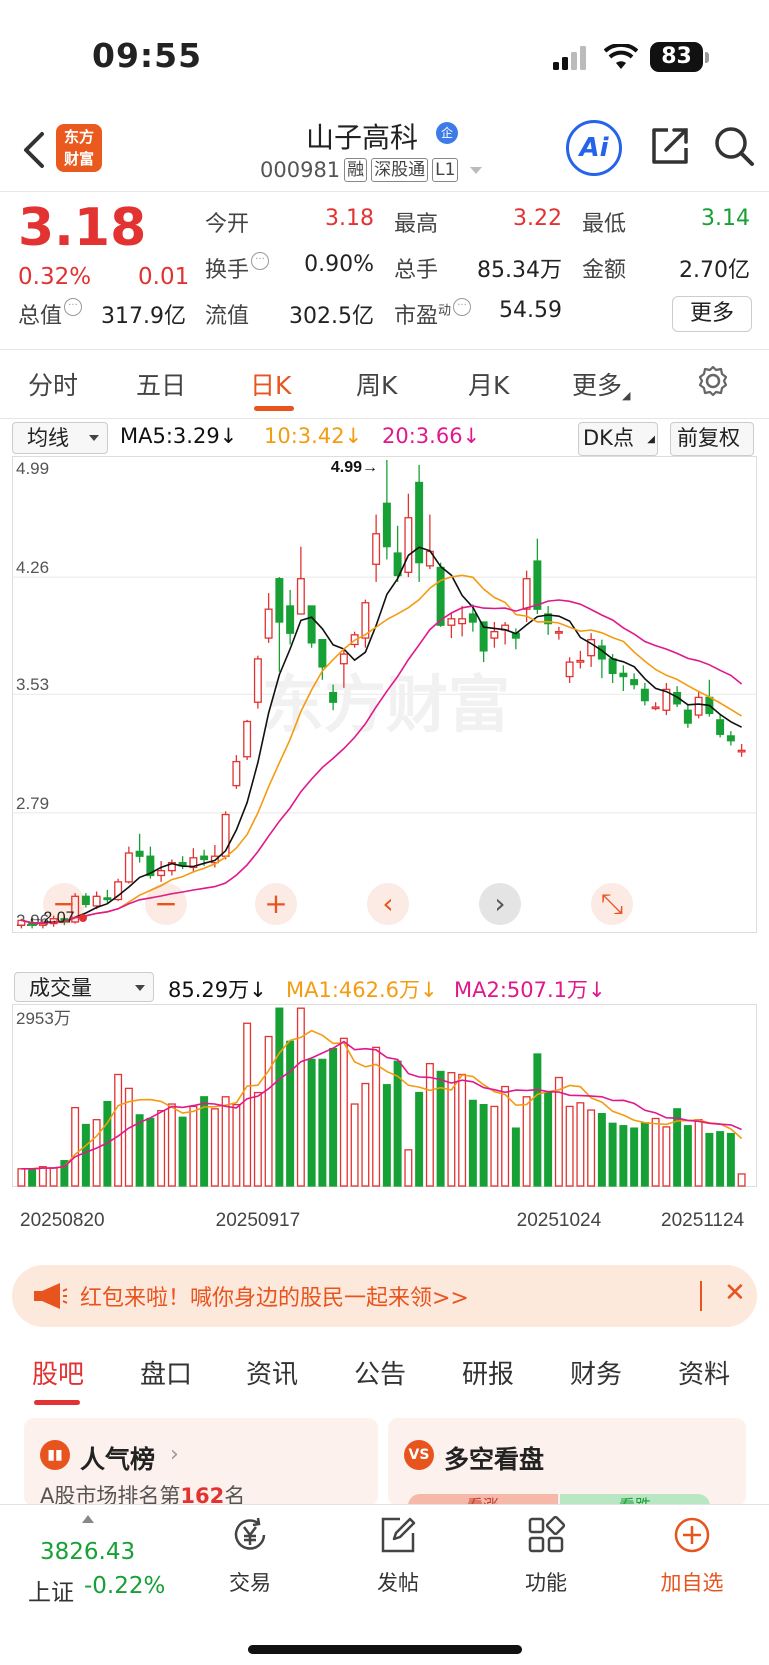 The height and width of the screenshot is (1665, 769). What do you see at coordinates (201, 1463) in the screenshot?
I see `popularity-card: ▮▮ 人气榜 › A股市场排名第162名` at bounding box center [201, 1463].